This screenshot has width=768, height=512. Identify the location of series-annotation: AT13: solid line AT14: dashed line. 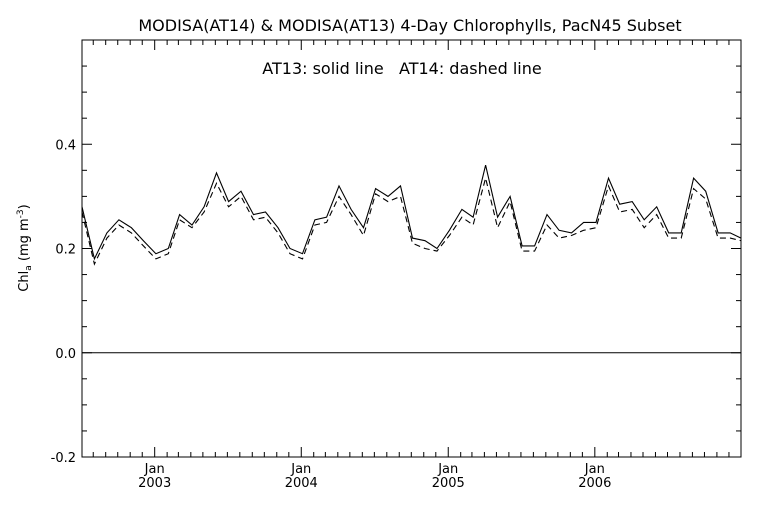
(401, 68).